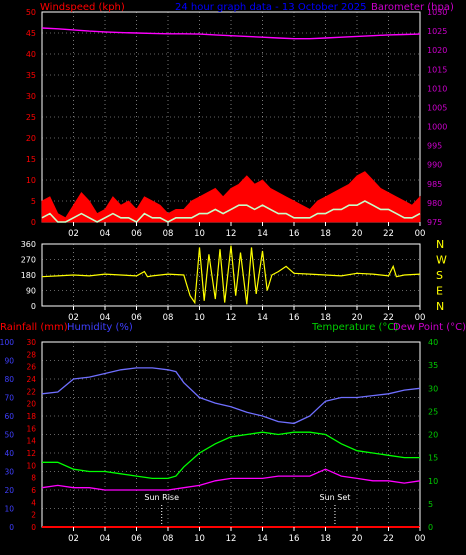  Describe the element at coordinates (31, 33) in the screenshot. I see `windspeed-tick-label: 45` at that location.